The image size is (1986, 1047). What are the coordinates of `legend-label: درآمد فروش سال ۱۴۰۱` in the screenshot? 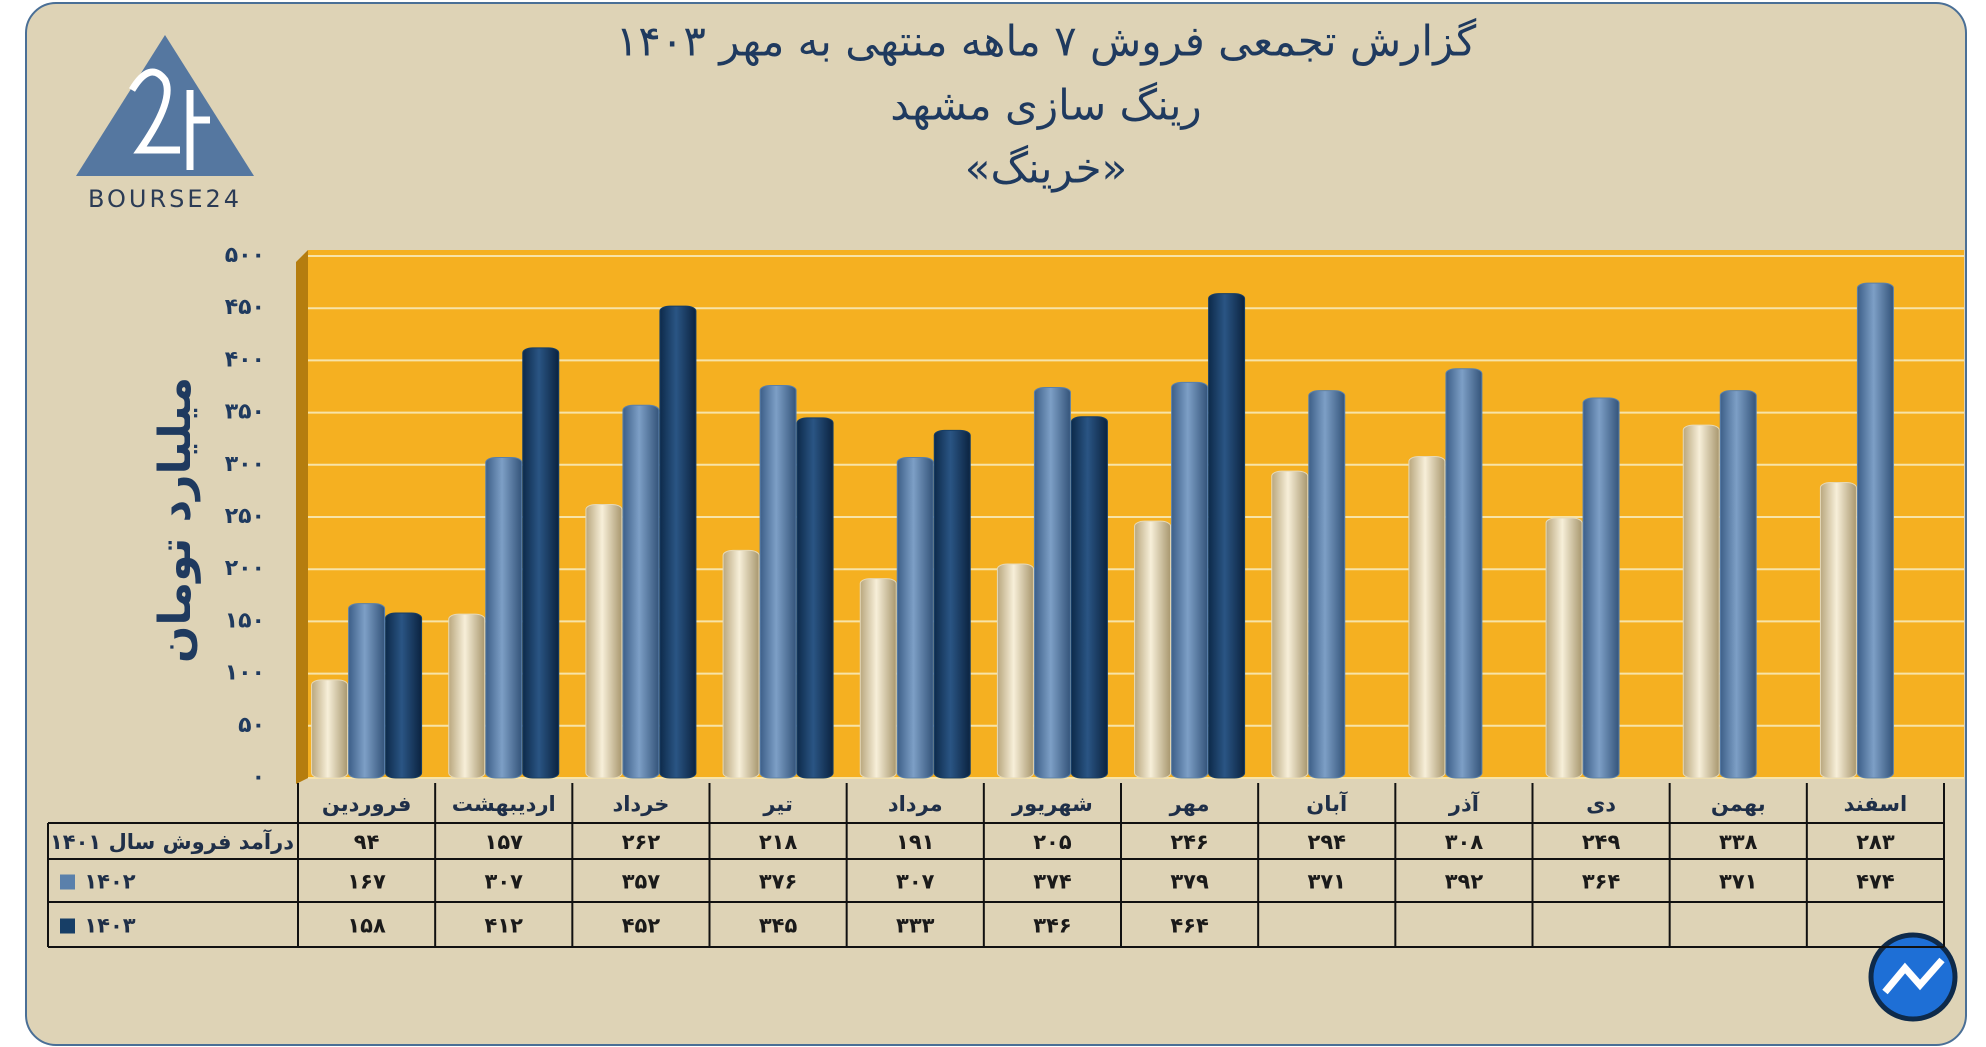 It's located at (172, 841).